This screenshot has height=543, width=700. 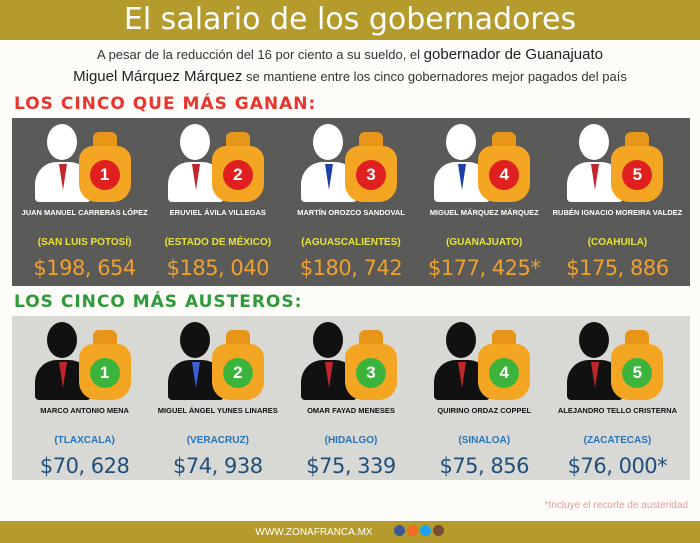 What do you see at coordinates (104, 175) in the screenshot?
I see `rank-badge: 1` at bounding box center [104, 175].